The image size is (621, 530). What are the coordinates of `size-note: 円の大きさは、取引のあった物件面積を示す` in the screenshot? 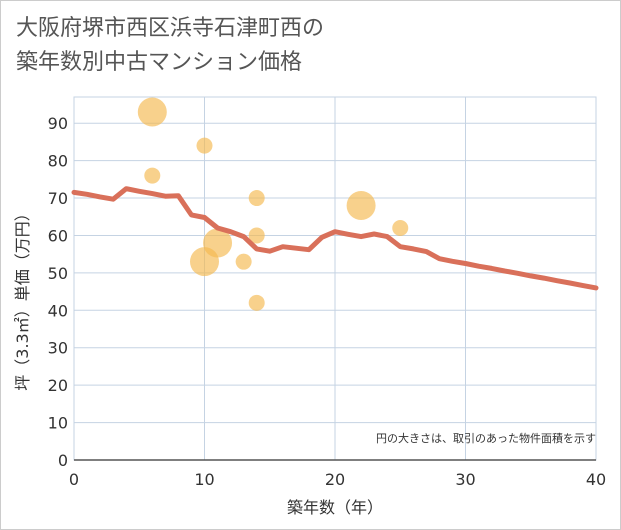 It's located at (486, 438).